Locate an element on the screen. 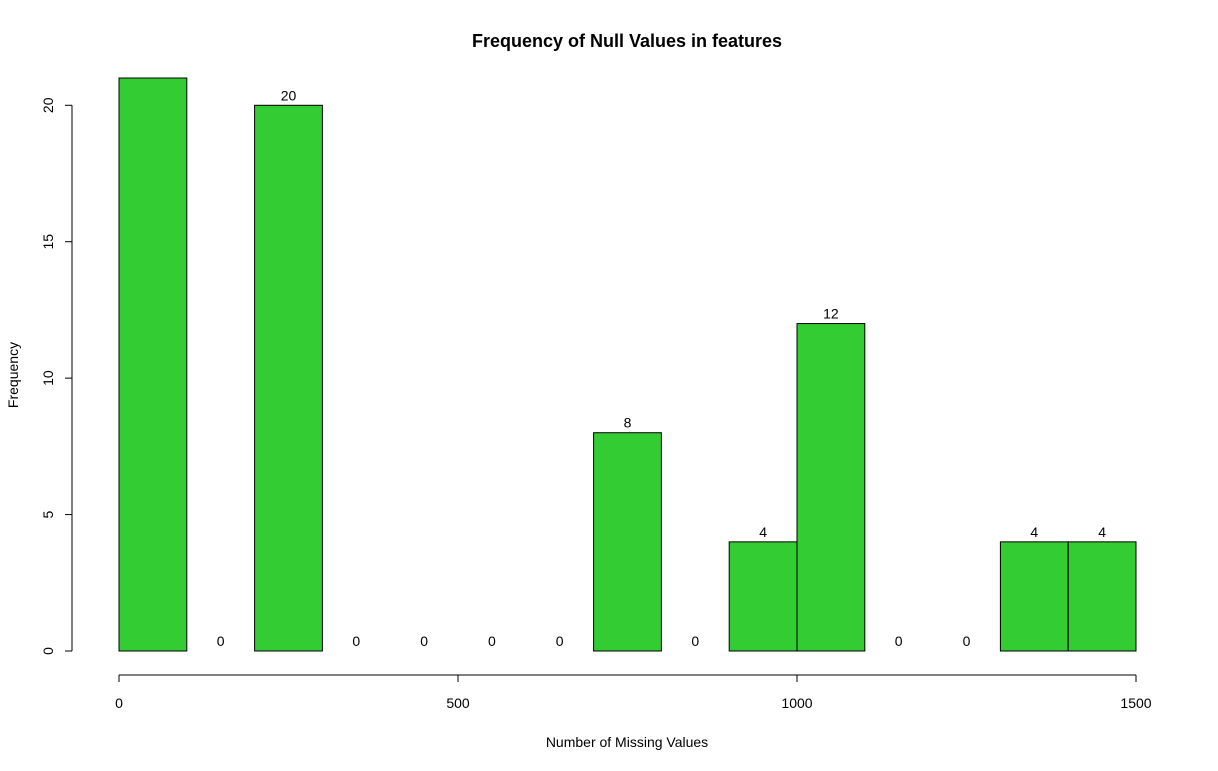 The height and width of the screenshot is (771, 1218). x-tick-label: 0 is located at coordinates (119, 703).